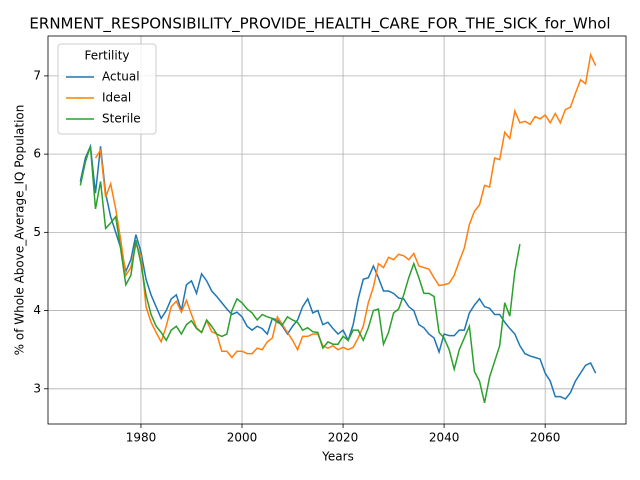 The height and width of the screenshot is (480, 640). Describe the element at coordinates (343, 438) in the screenshot. I see `x-tick-label: 2020` at that location.